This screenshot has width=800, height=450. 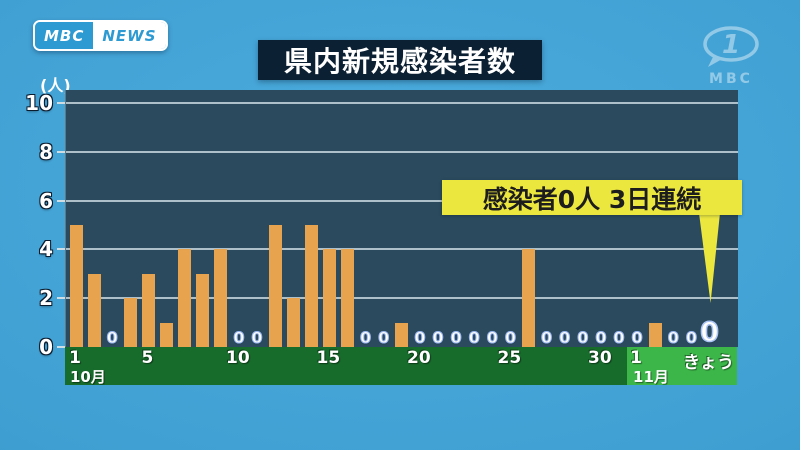 What do you see at coordinates (600, 358) in the screenshot?
I see `x-tick-label: 30` at bounding box center [600, 358].